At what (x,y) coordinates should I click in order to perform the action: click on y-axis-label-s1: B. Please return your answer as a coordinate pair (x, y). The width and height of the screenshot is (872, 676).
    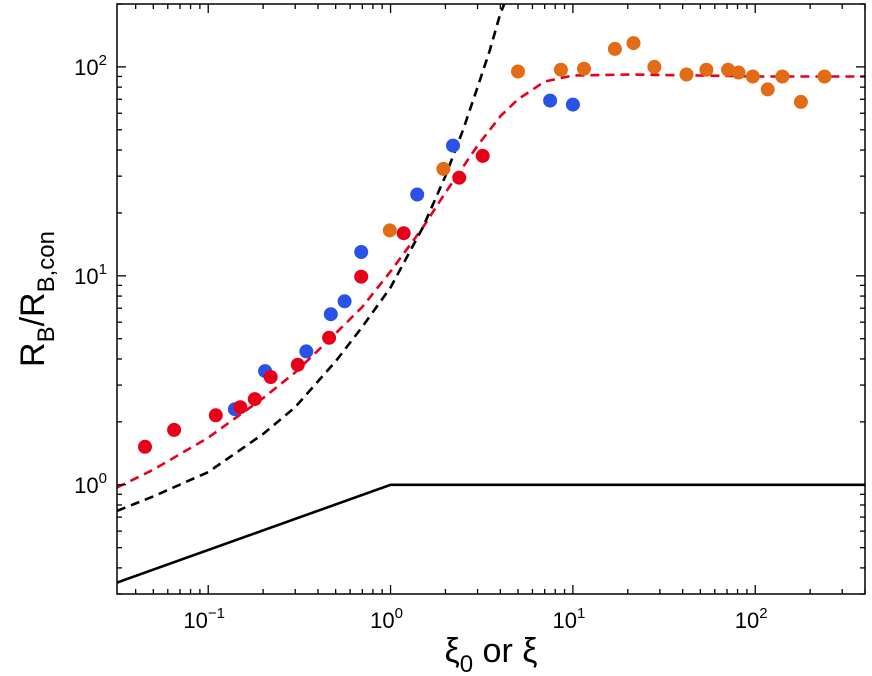
    Looking at the image, I should click on (46, 334).